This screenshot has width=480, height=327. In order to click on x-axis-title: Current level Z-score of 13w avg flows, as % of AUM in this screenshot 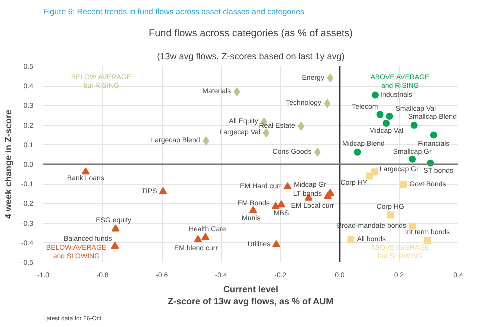, I will do `click(251, 295)`.